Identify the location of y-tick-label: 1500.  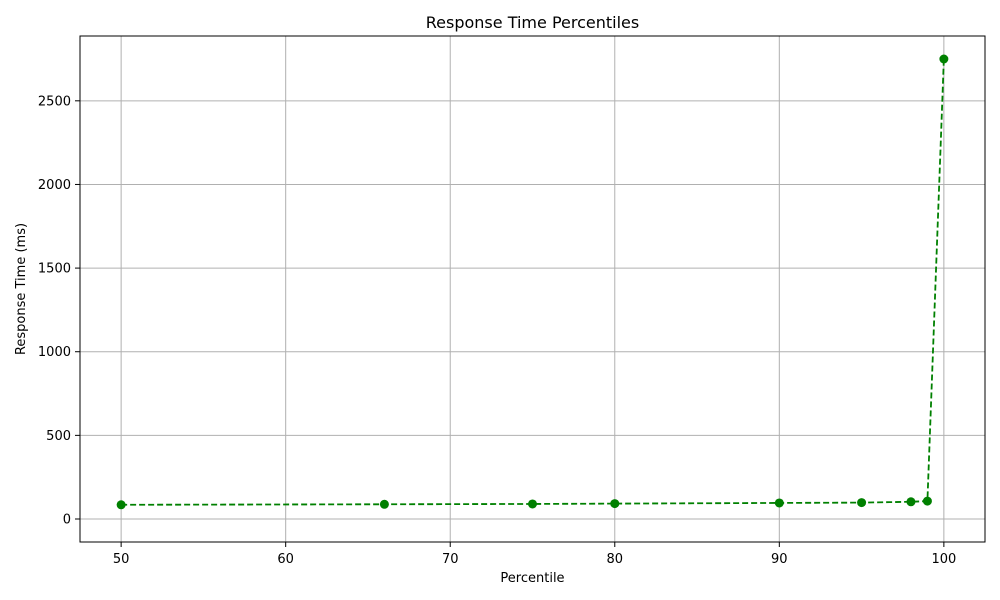
(54, 269).